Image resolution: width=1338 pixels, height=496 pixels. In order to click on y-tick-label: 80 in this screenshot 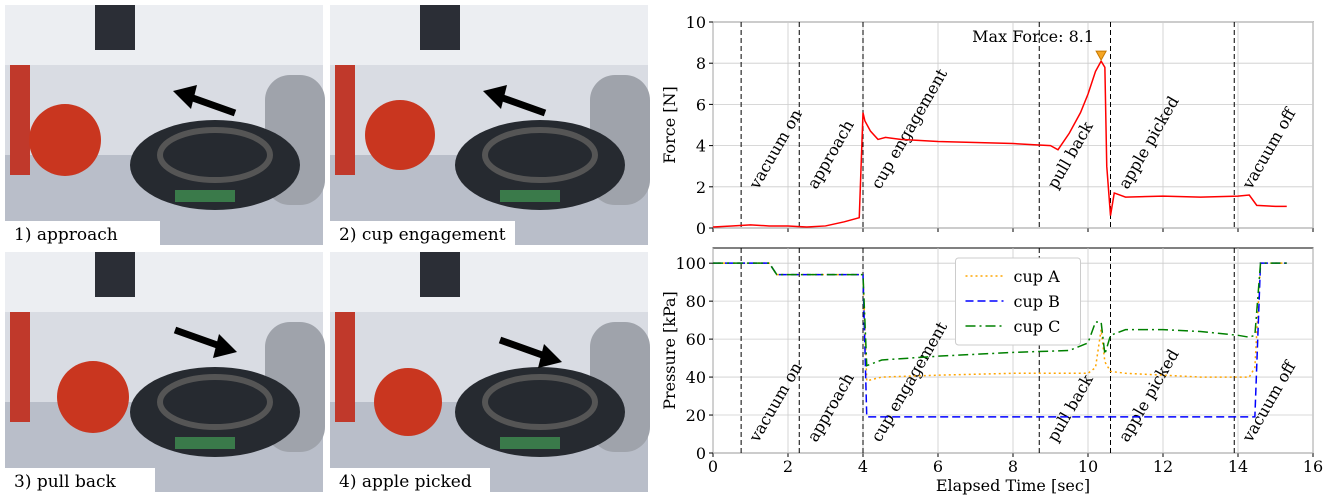, I will do `click(696, 301)`.